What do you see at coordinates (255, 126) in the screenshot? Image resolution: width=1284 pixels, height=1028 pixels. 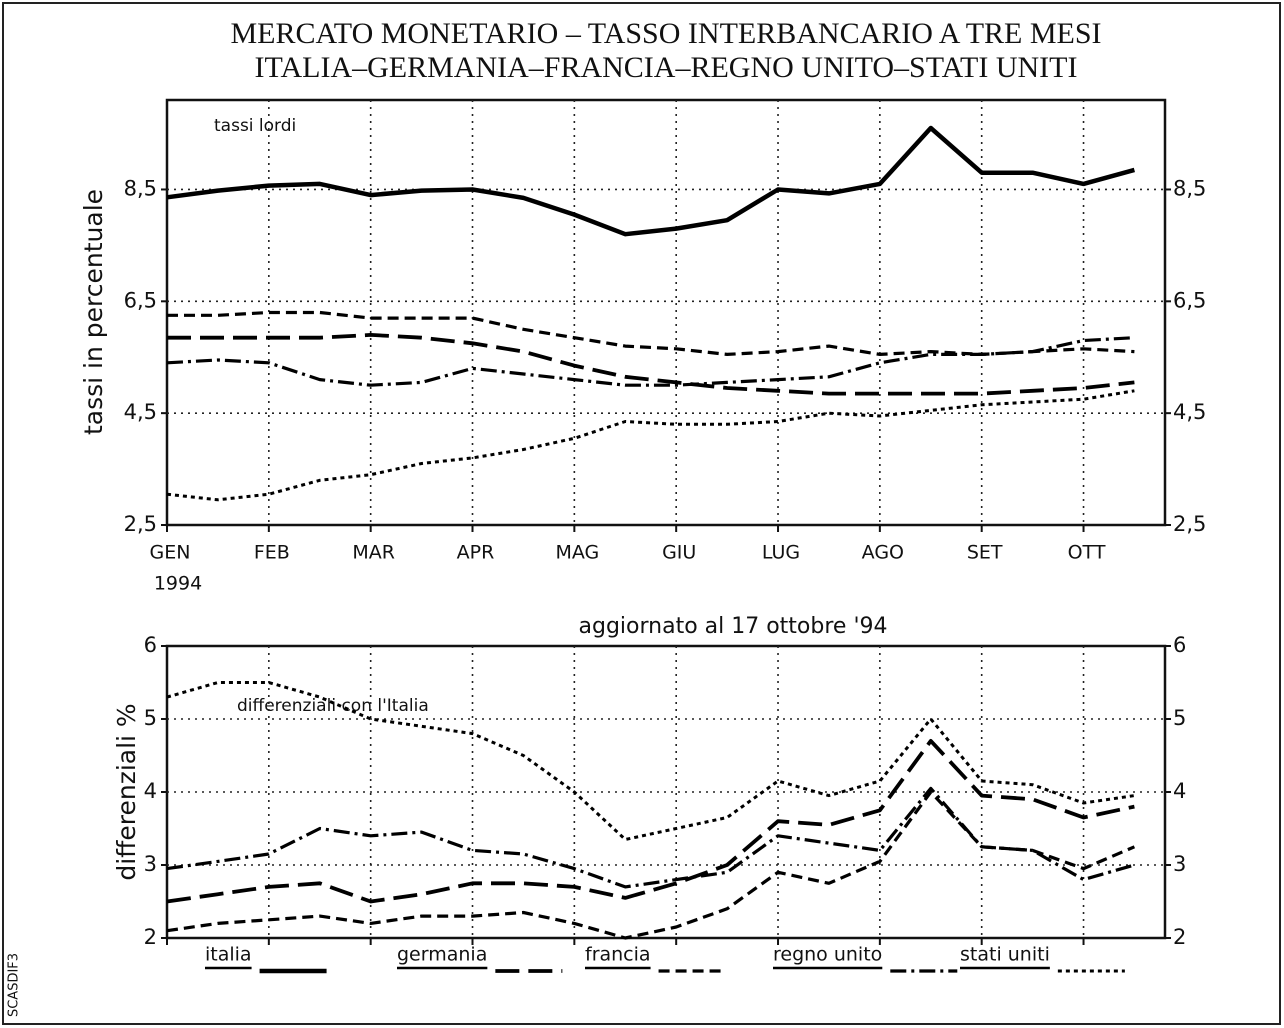 I see `annotation: tassi lordi` at bounding box center [255, 126].